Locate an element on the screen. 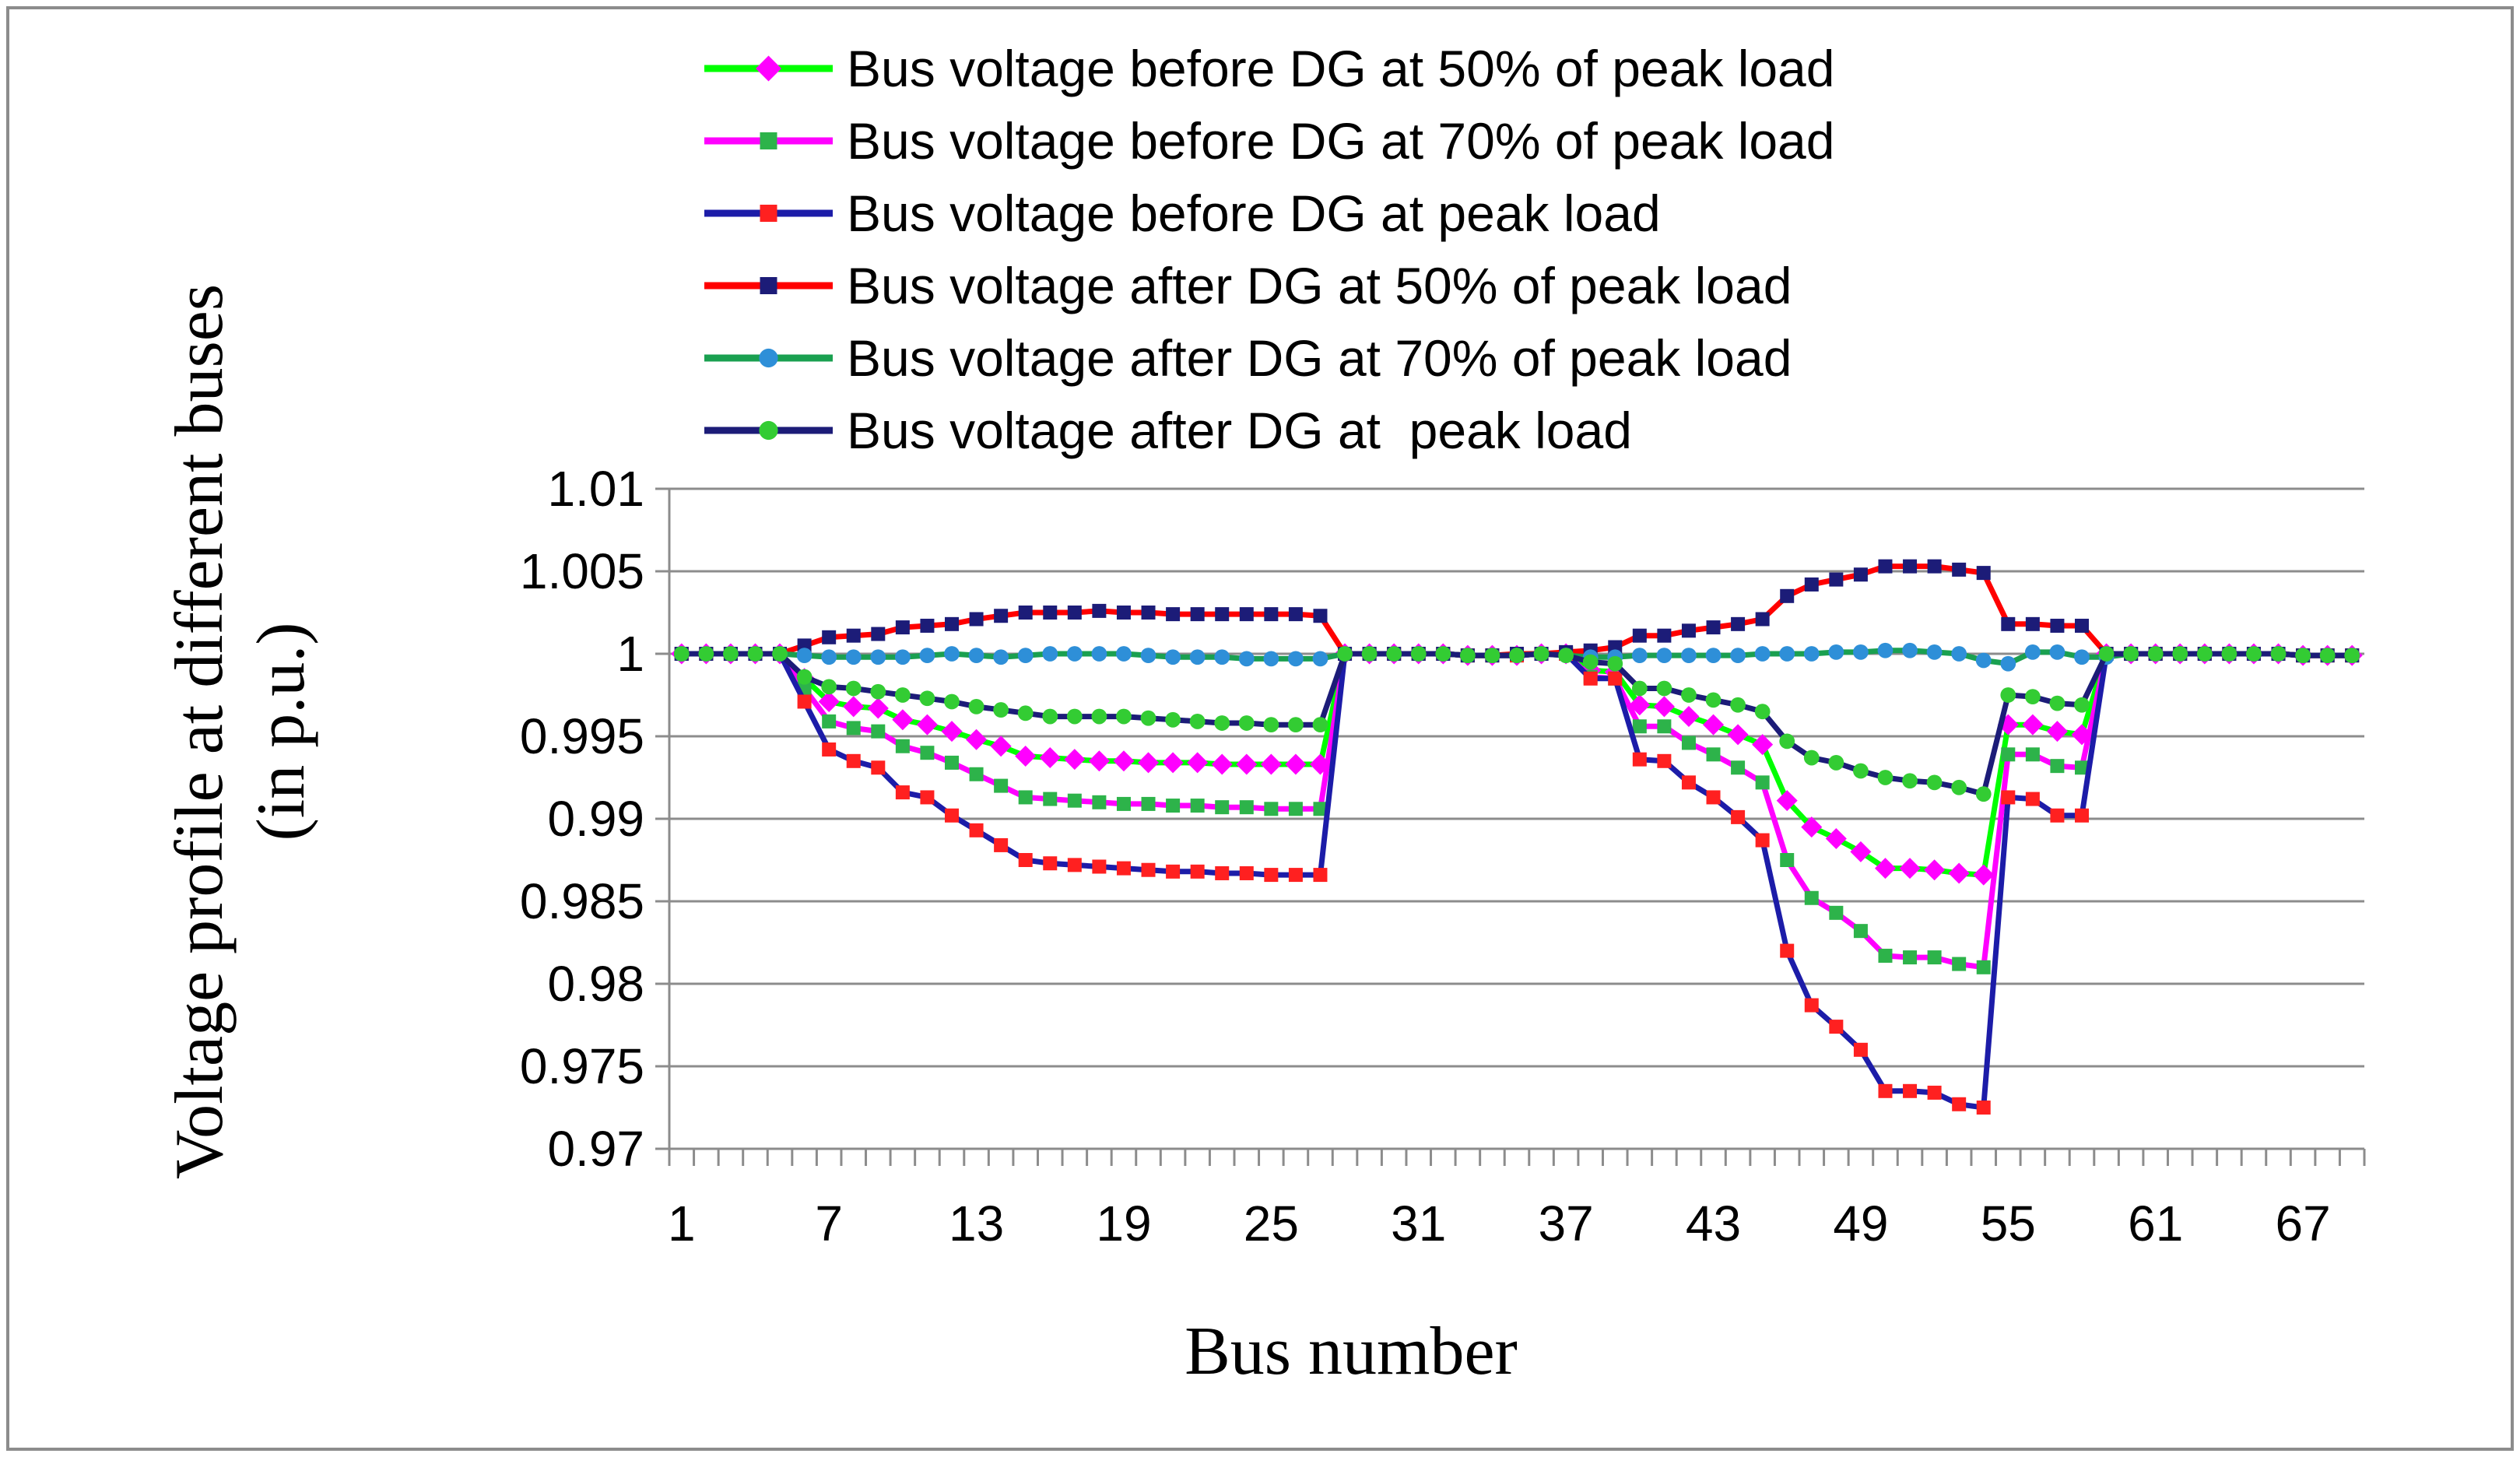 This screenshot has height=1457, width=2520. legend-item-4: Bus voltage after DG at 50% of peak load is located at coordinates (1248, 285).